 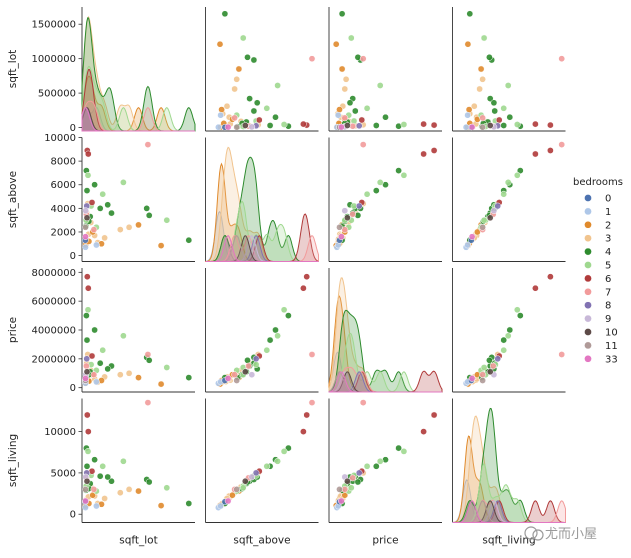 I want to click on legend-item-1: 1, so click(x=597, y=212).